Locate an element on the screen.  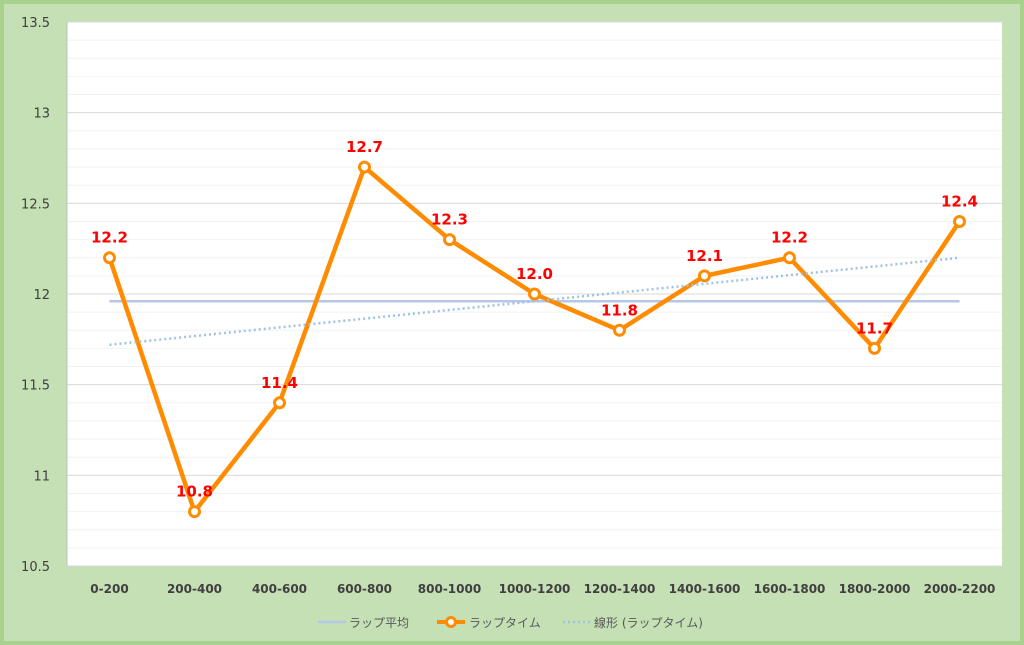
y-tick-label: 11.5 is located at coordinates (35, 386).